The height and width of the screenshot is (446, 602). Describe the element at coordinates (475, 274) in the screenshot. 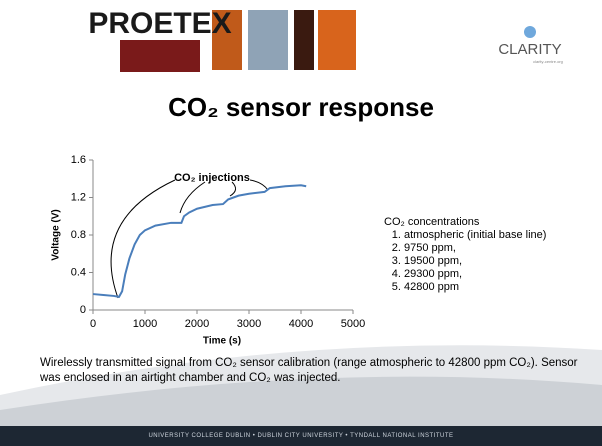

I see `notes-item: 29300 ppm,` at that location.